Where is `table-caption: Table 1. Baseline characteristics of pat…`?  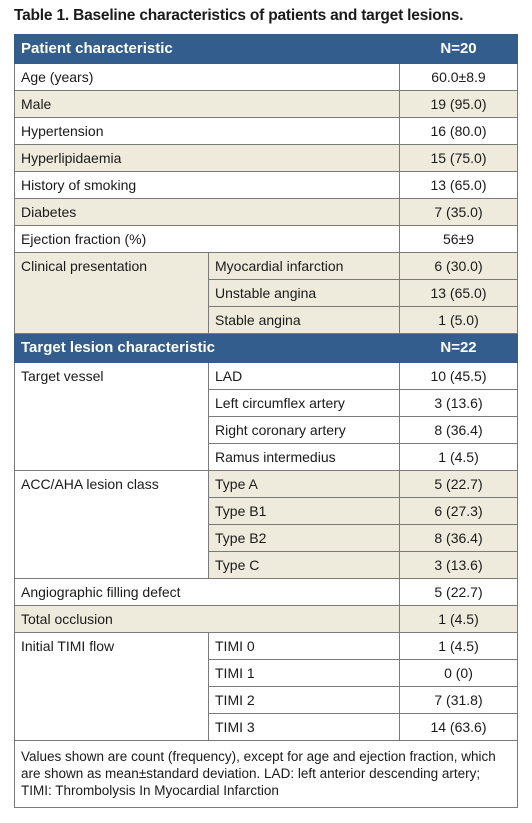 table-caption: Table 1. Baseline characteristics of pat… is located at coordinates (239, 15).